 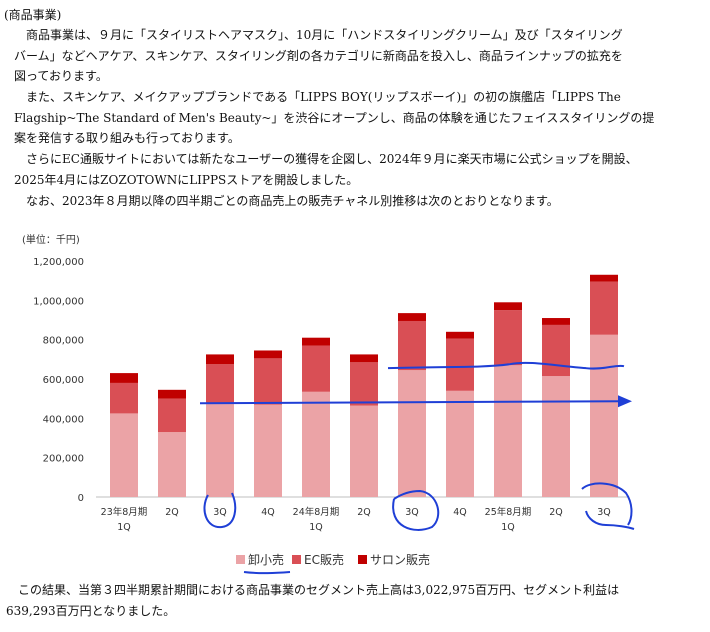 I want to click on text-line: 2025年4月にはZOZOTOWNにLIPPSストアを開設しました。, so click(x=186, y=179).